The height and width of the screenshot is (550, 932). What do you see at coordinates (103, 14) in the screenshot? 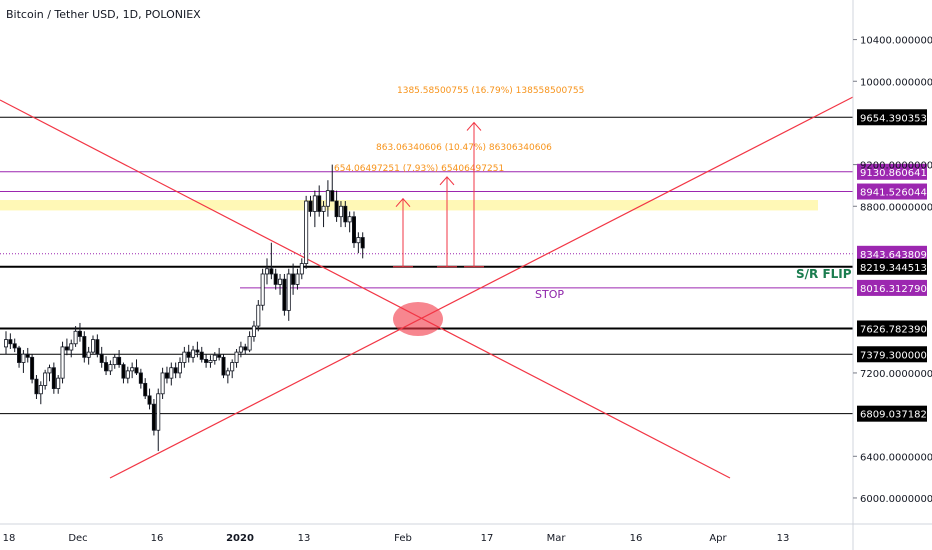
I see `chart-title: Bitcoin / Tether USD, 1D, POLONIEX` at bounding box center [103, 14].